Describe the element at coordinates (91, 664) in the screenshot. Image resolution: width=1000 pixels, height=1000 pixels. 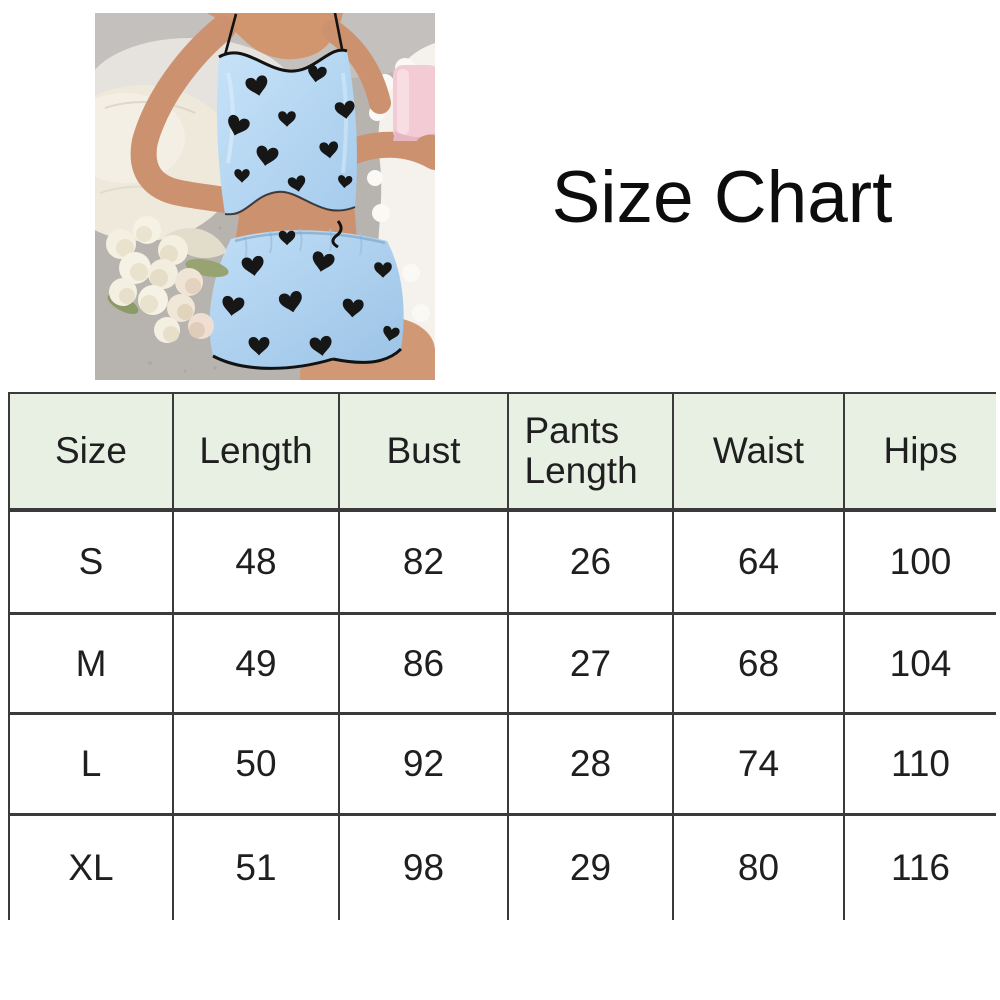
I see `cell-size: M` at that location.